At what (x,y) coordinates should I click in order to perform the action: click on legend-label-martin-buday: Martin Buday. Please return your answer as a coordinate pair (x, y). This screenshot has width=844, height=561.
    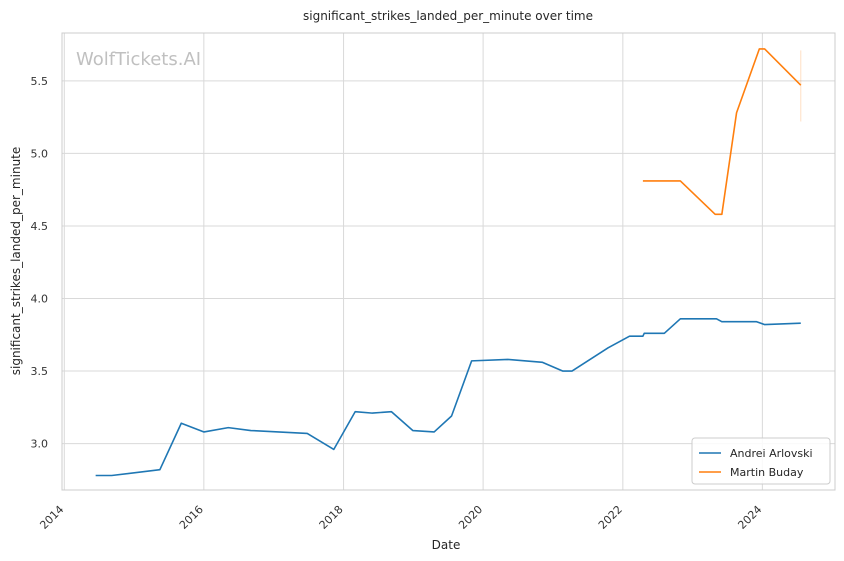
    Looking at the image, I should click on (767, 472).